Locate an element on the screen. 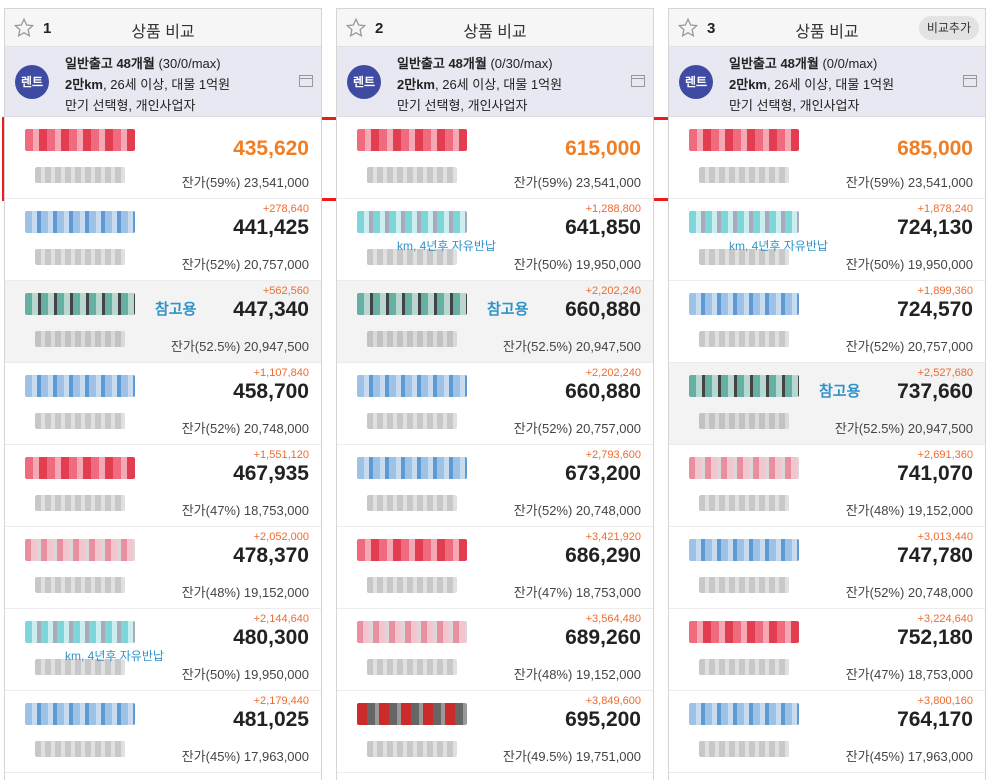 This screenshot has height=780, width=992. product-row: +1,899,360 724,570 잔가(52%) 20,757,000 is located at coordinates (827, 322).